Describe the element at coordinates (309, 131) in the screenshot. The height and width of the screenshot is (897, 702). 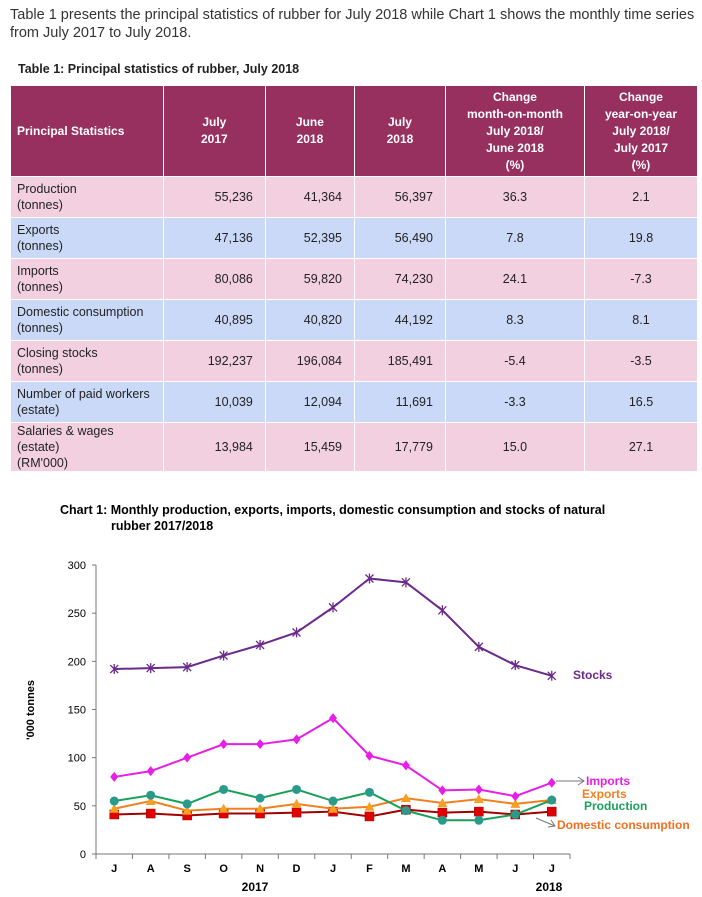
I see `column-header: June 2018` at that location.